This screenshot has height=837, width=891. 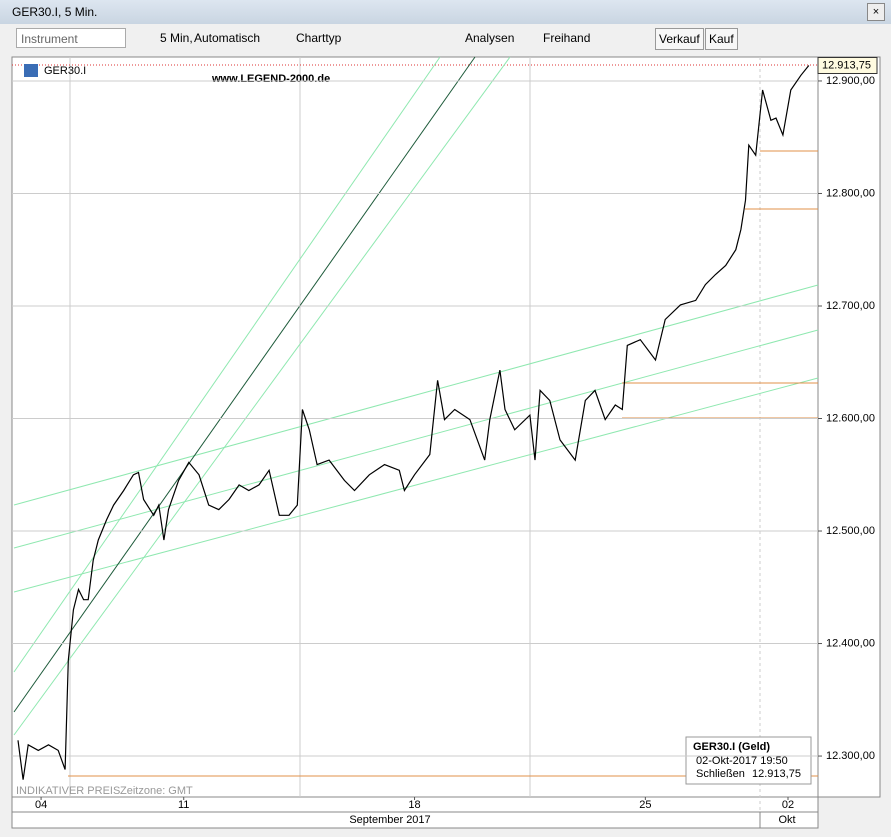 I want to click on x-tick-label: 04, so click(x=41, y=805).